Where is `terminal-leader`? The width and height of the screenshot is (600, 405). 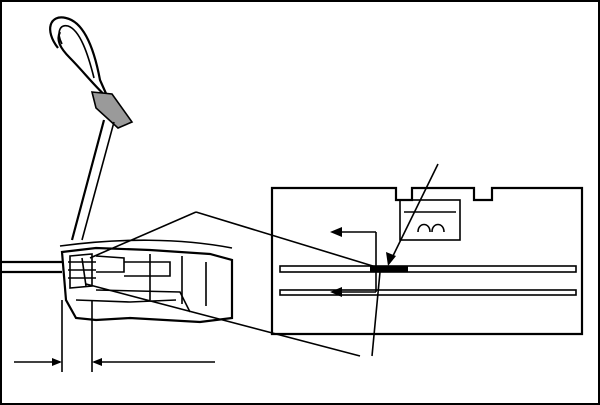 terminal-leader is located at coordinates (414, 213).